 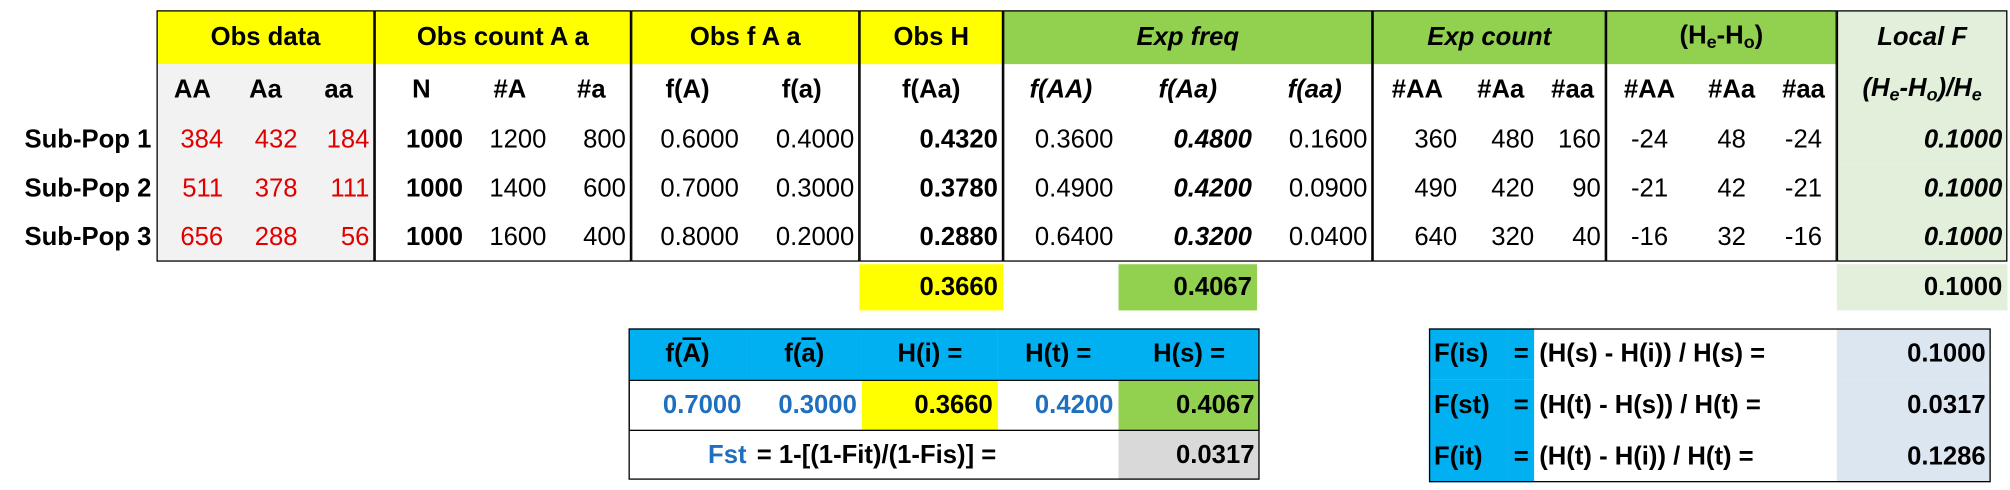 What do you see at coordinates (1328, 236) in the screenshot?
I see `cell: 0.0400` at bounding box center [1328, 236].